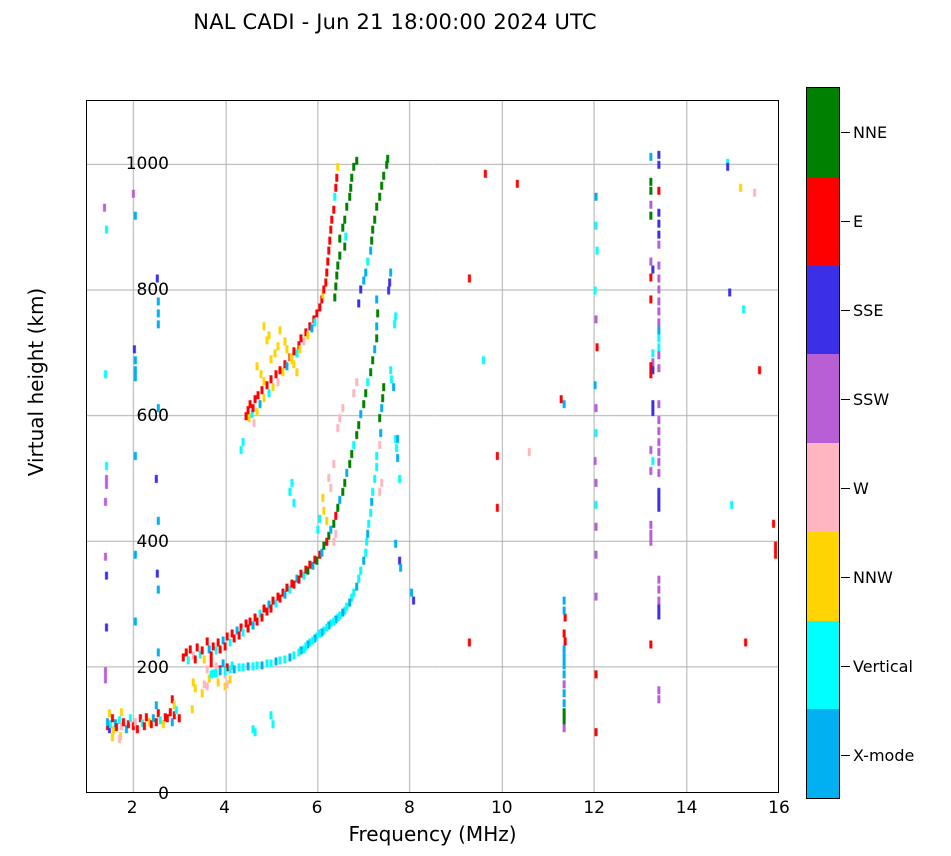 The image size is (951, 856). What do you see at coordinates (884, 755) in the screenshot?
I see `colorbar-label-x-mode: X-mode` at bounding box center [884, 755].